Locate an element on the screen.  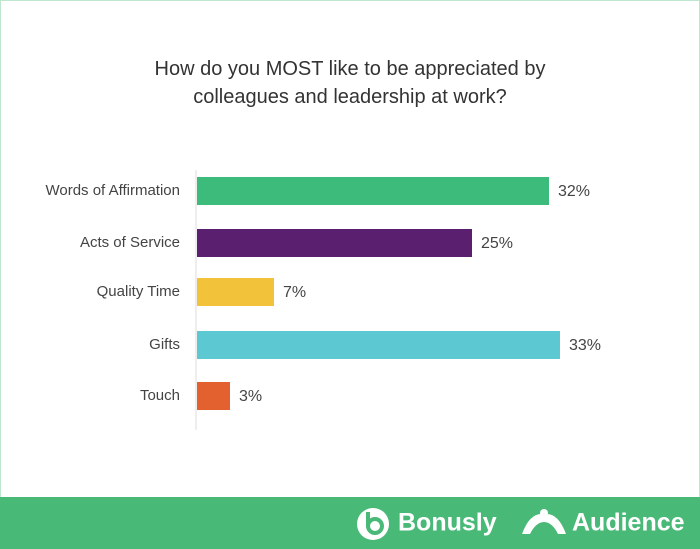
brand-name: Audience is located at coordinates (628, 523).